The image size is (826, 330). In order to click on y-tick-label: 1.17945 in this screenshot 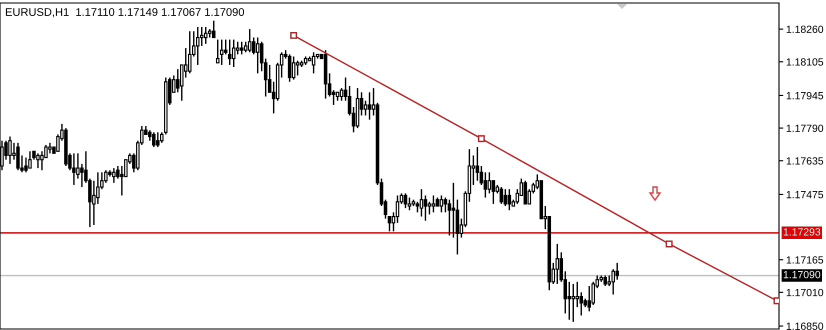, I will do `click(805, 96)`.